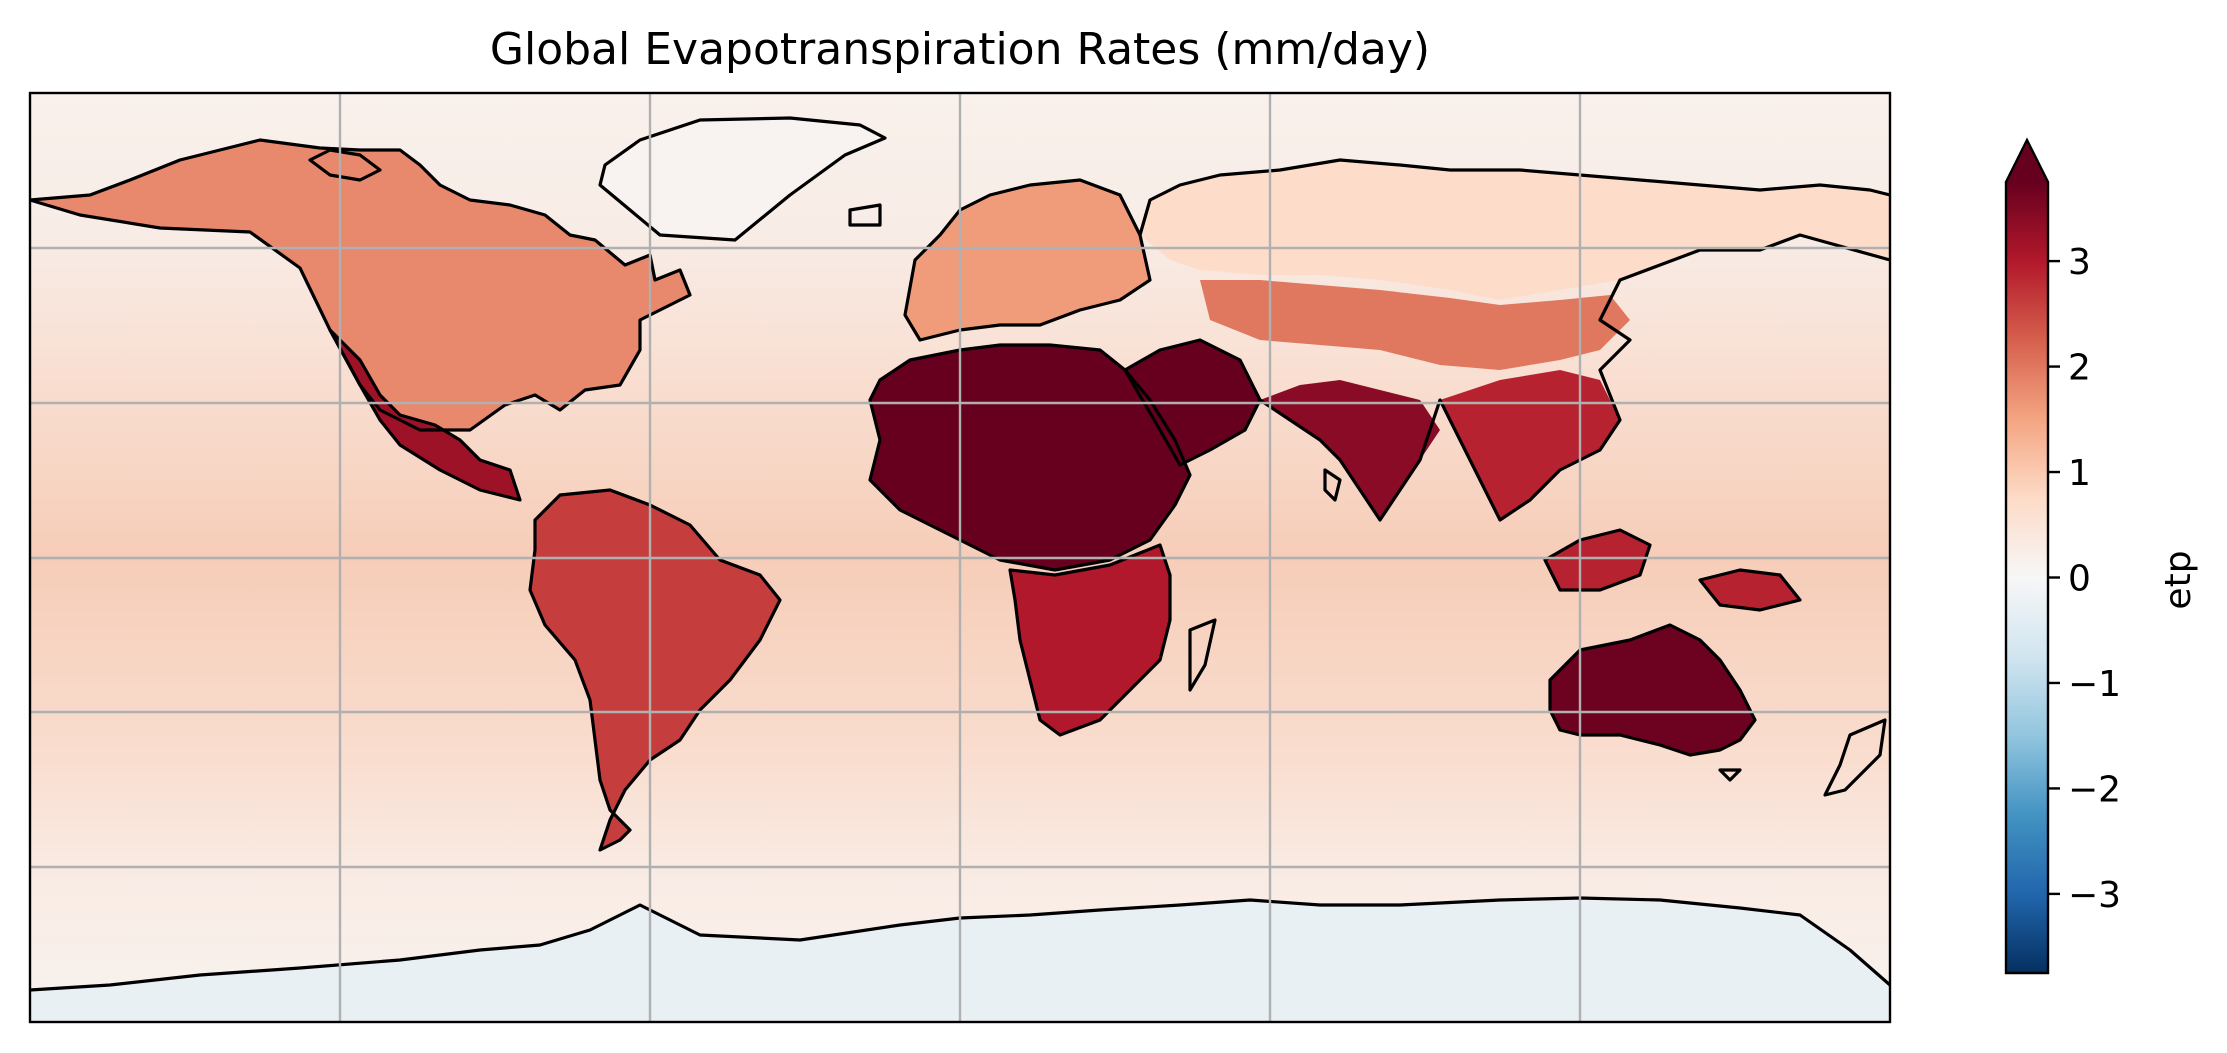  Describe the element at coordinates (2094, 895) in the screenshot. I see `colorbar-tick-label: −3` at that location.